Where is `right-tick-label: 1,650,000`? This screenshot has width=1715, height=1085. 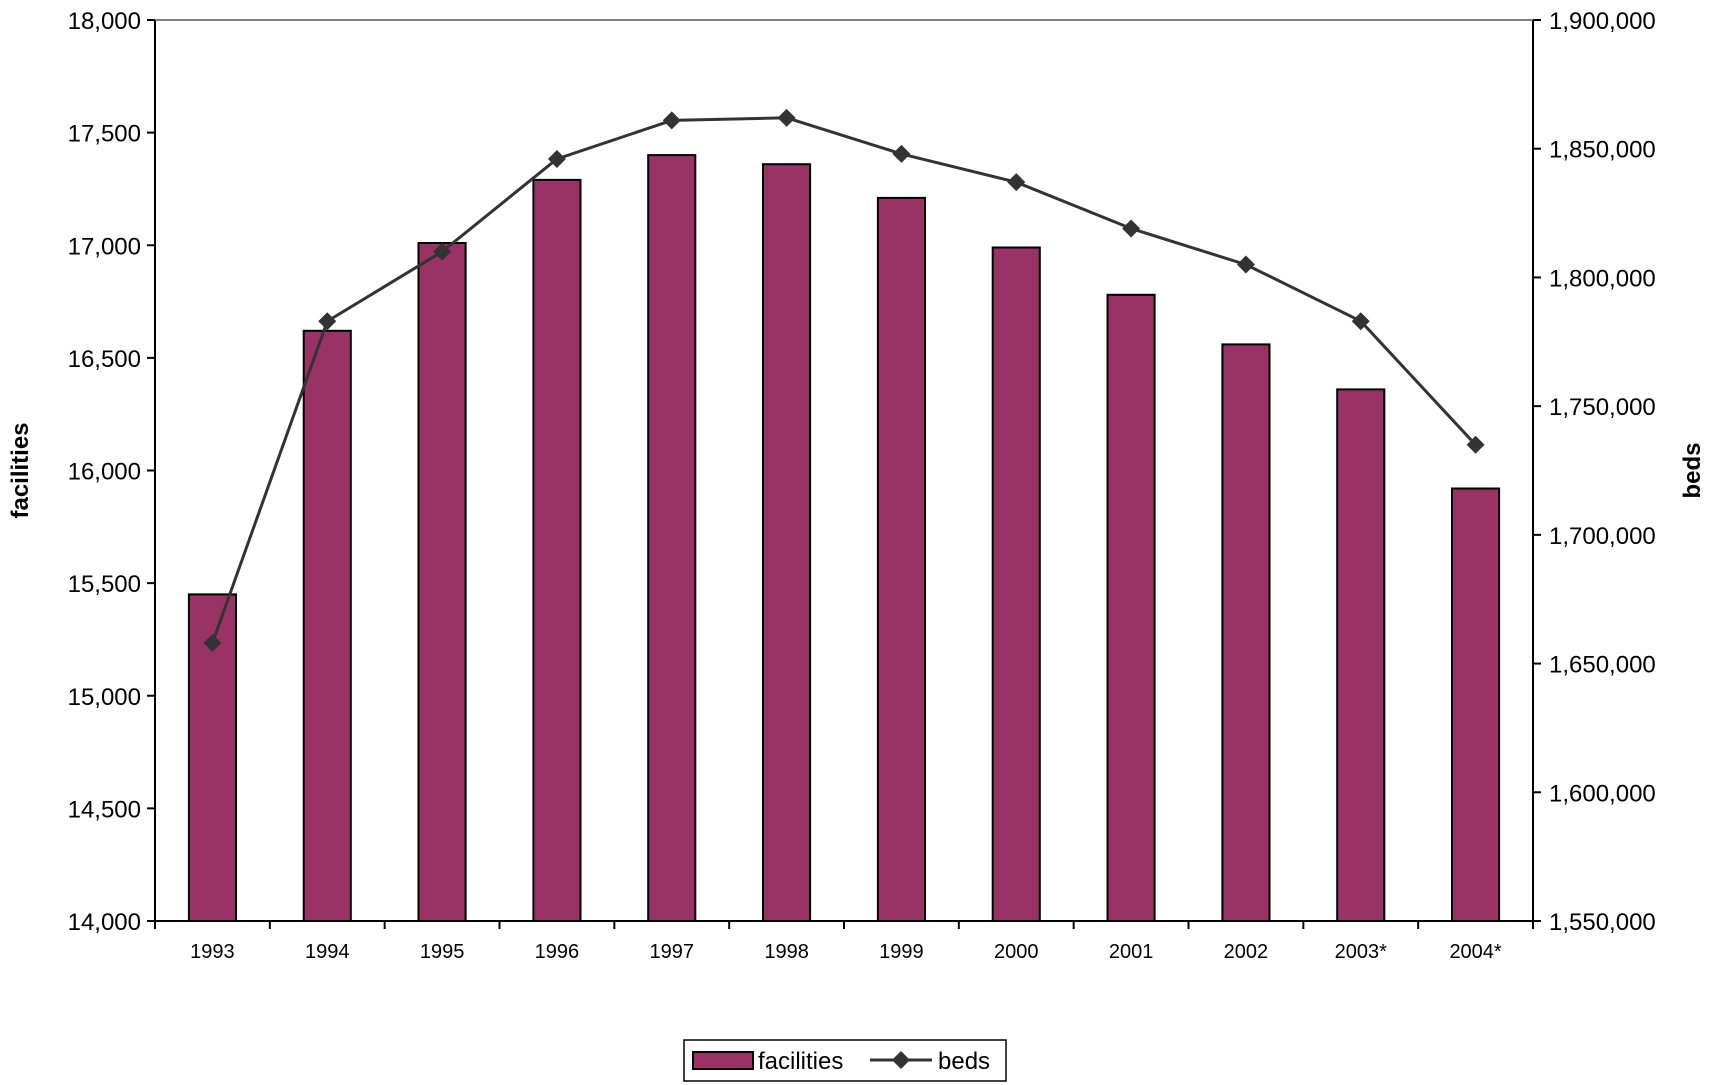 right-tick-label: 1,650,000 is located at coordinates (1602, 665).